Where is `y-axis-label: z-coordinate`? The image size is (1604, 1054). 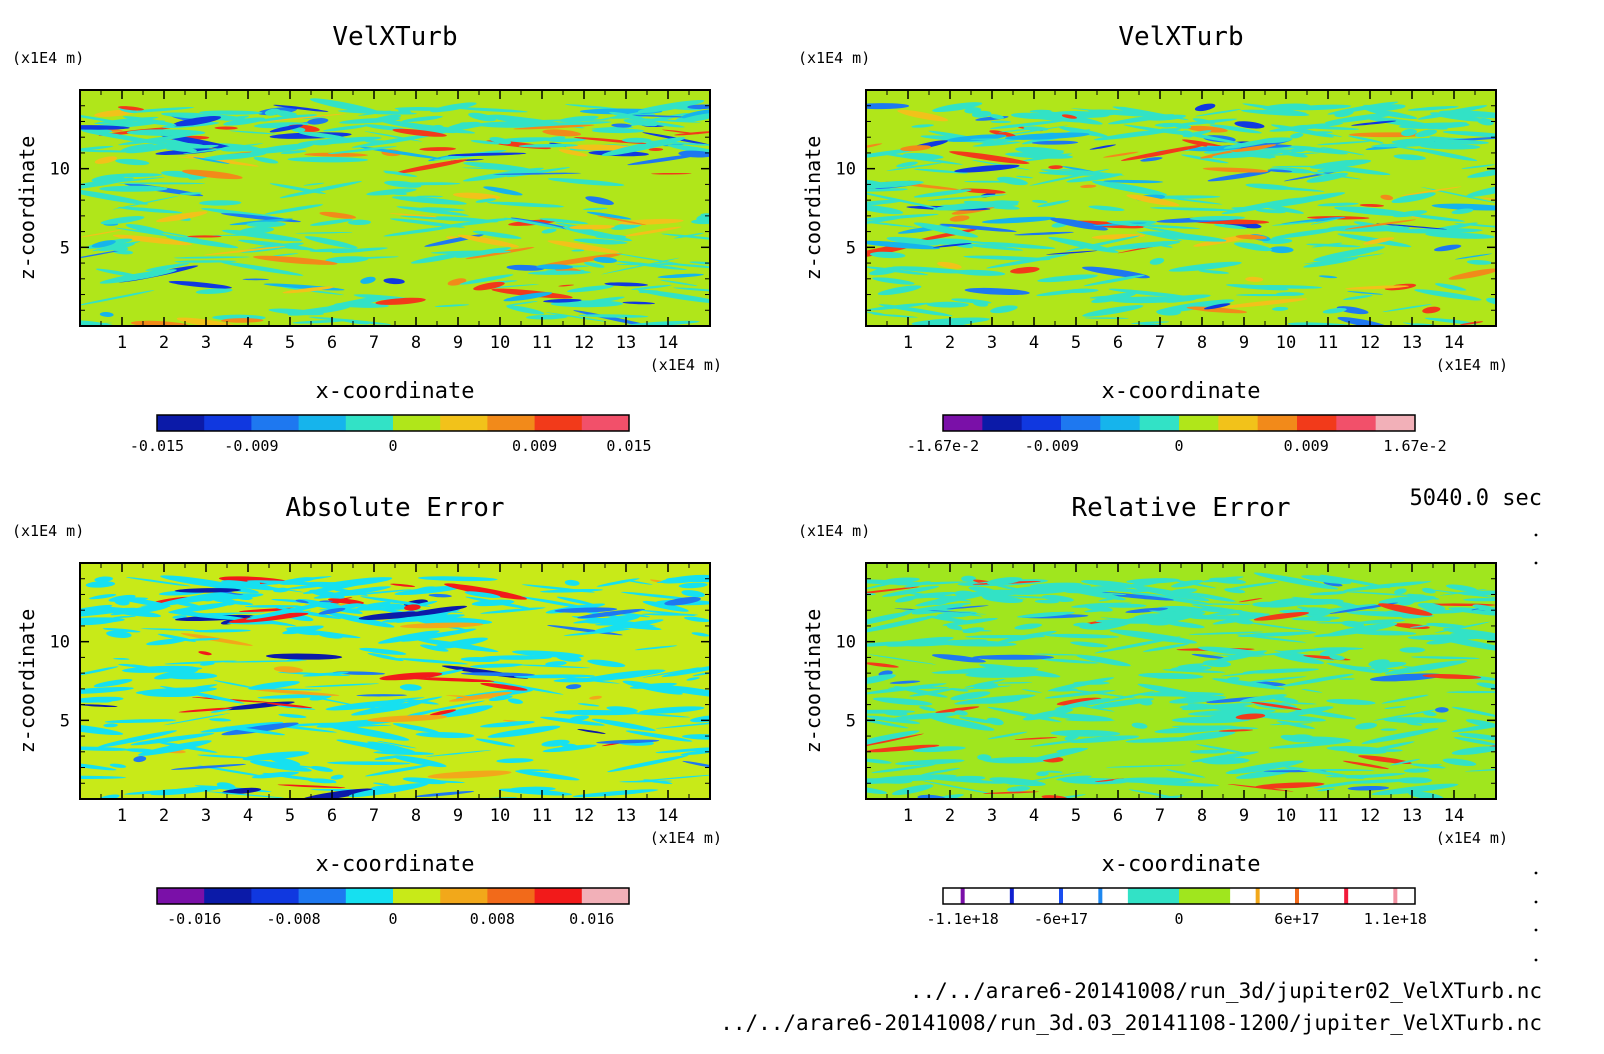
y-axis-label: z-coordinate is located at coordinates (27, 208).